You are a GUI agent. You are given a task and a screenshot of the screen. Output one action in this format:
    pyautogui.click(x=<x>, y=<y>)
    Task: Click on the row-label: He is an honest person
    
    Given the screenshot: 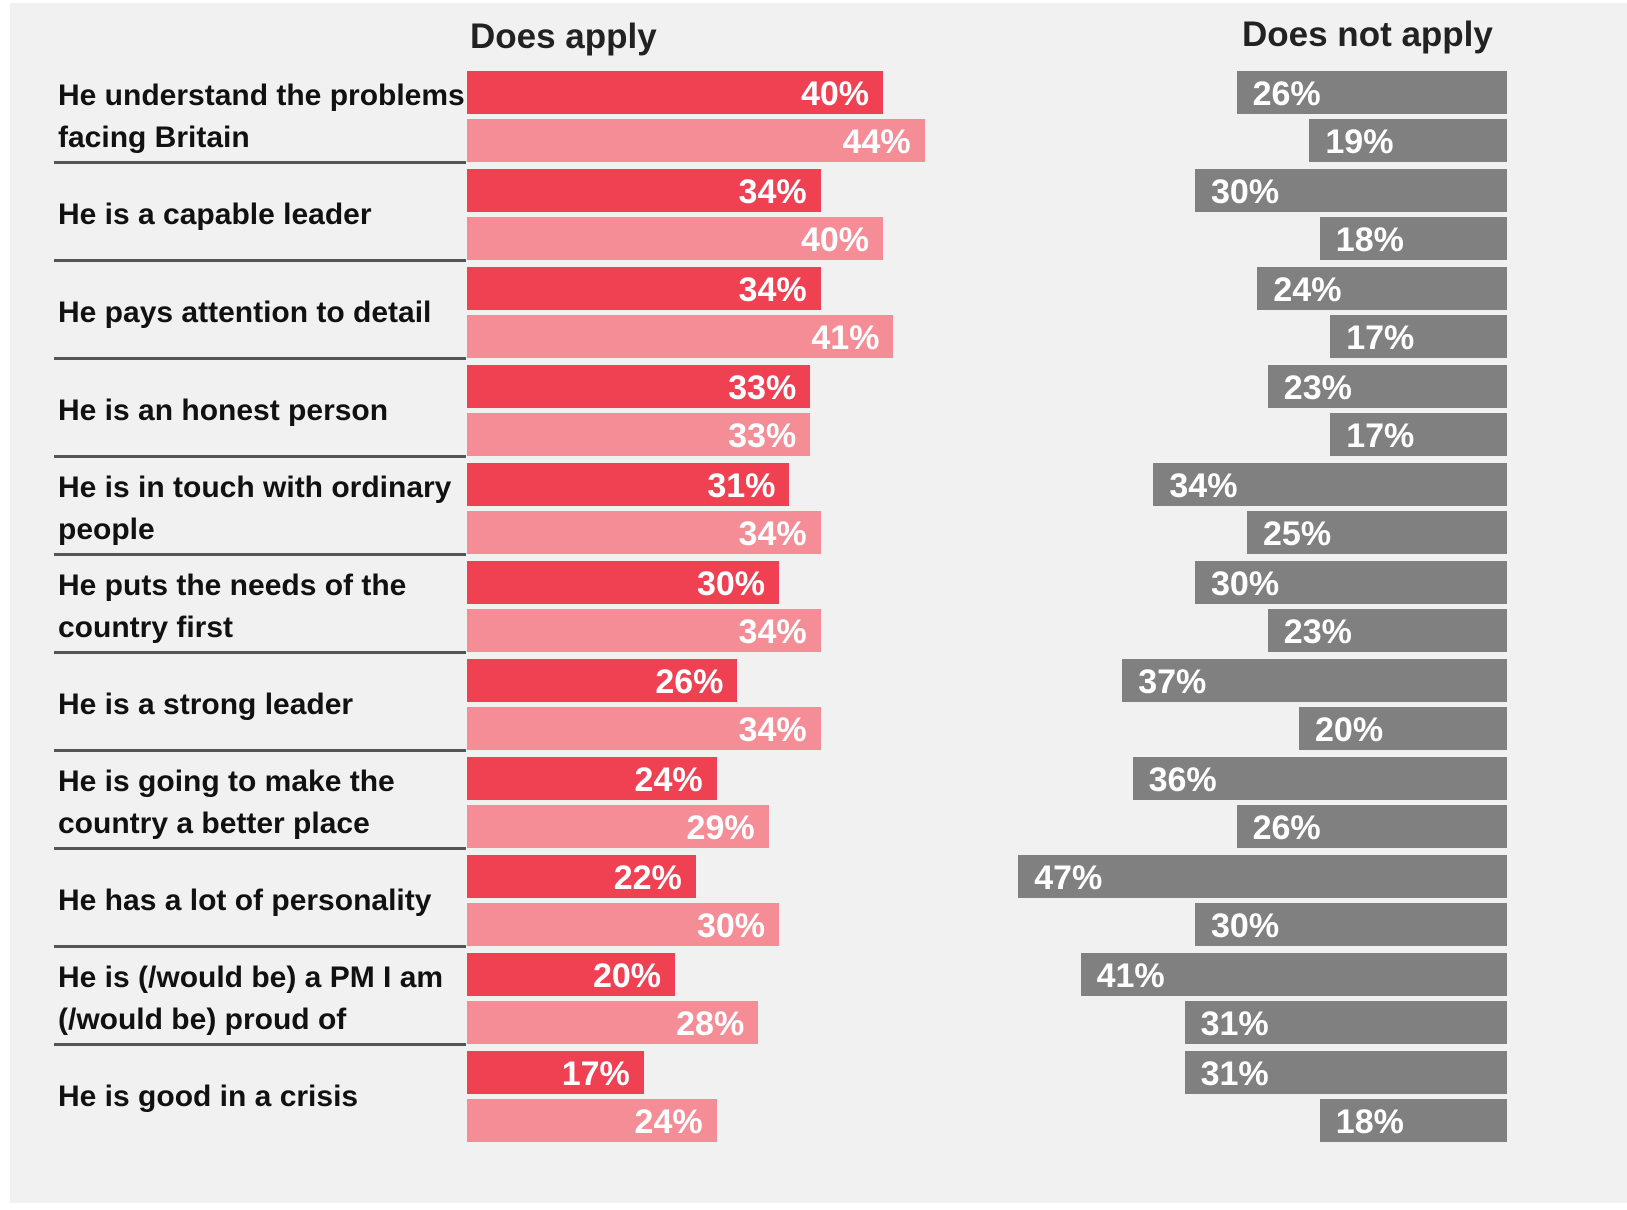 What is the action you would take?
    pyautogui.click(x=223, y=410)
    